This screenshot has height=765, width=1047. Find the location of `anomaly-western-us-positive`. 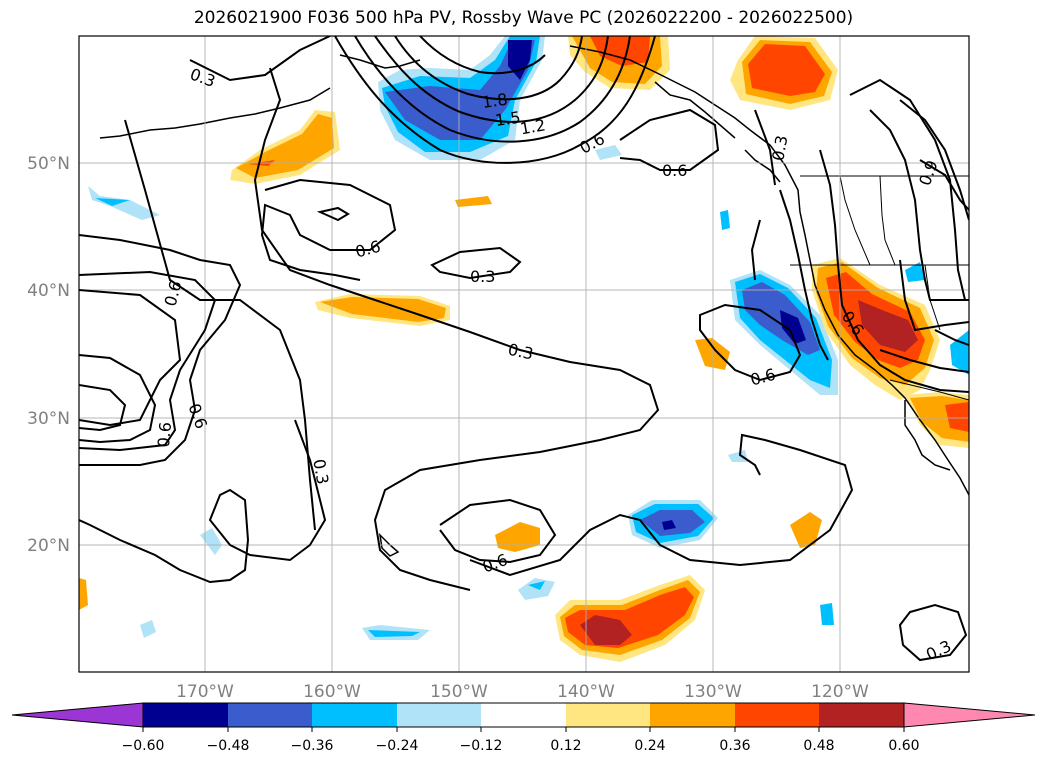

anomaly-western-us-positive is located at coordinates (876, 329).